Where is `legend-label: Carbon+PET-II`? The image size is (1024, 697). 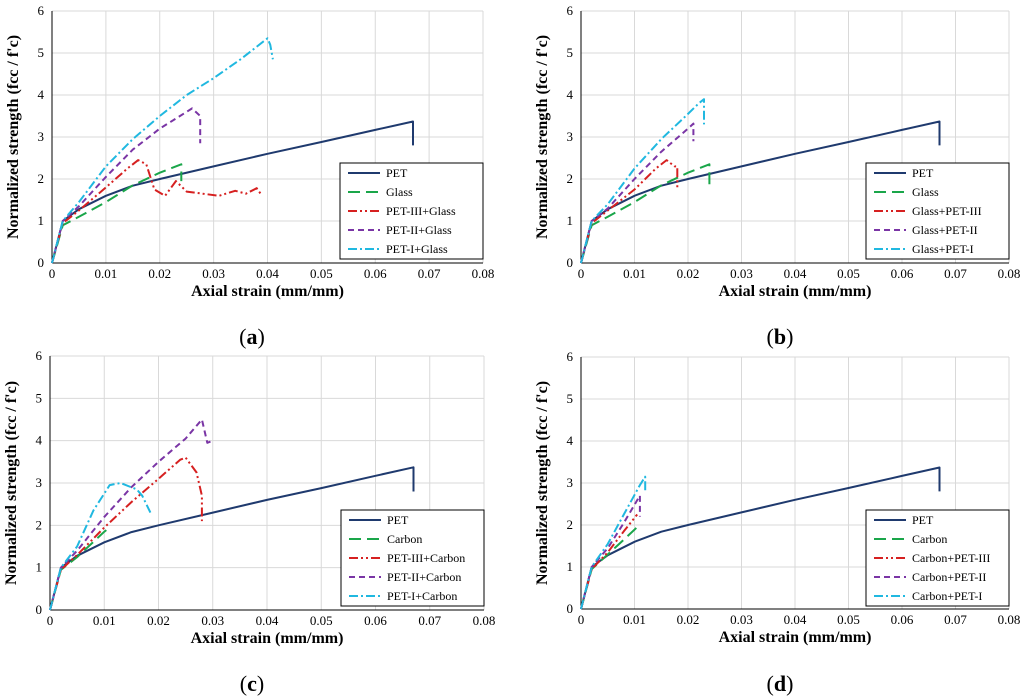 legend-label: Carbon+PET-II is located at coordinates (949, 577).